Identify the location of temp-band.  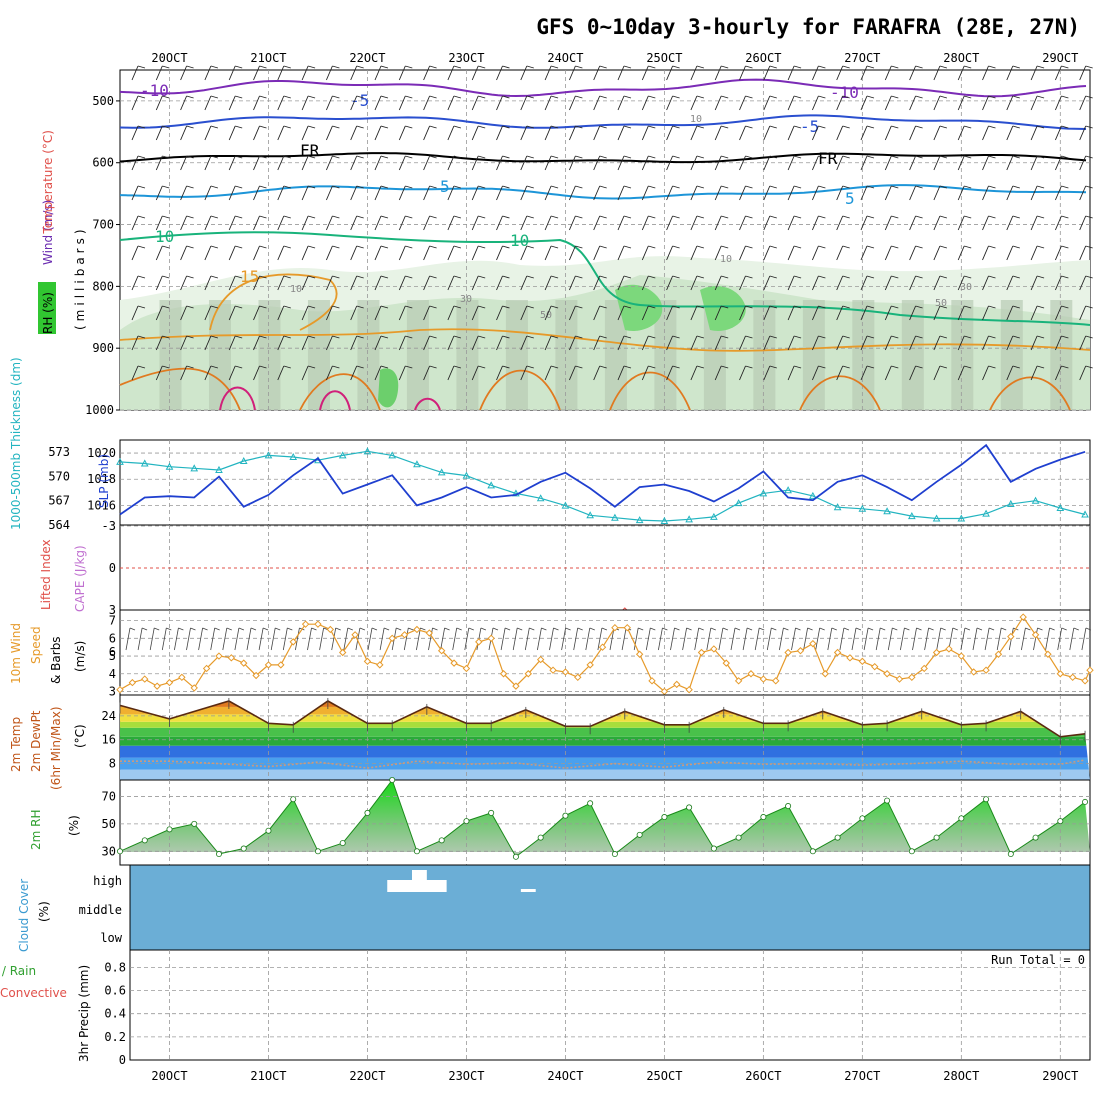
(605, 774).